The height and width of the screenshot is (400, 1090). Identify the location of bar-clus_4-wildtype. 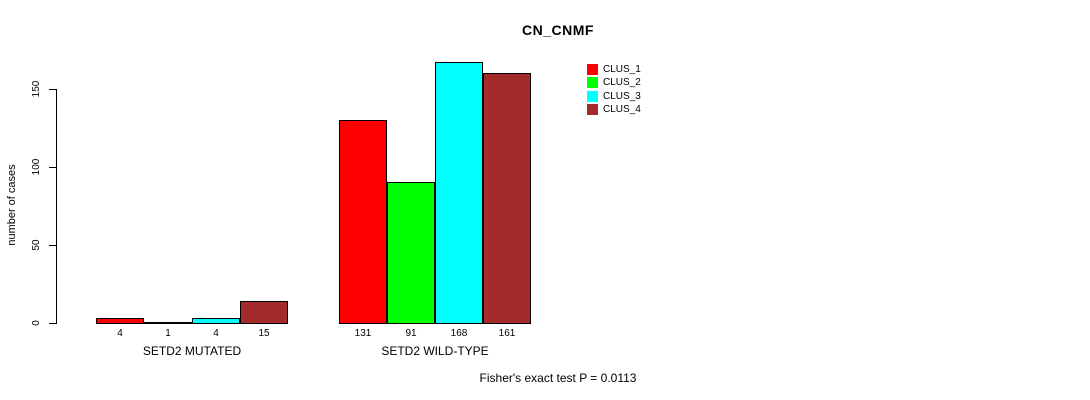
(507, 198).